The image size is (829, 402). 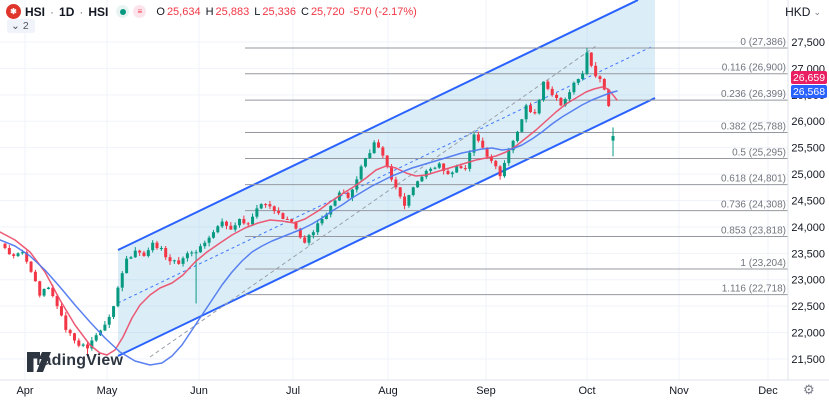 What do you see at coordinates (808, 334) in the screenshot?
I see `price-tick-label: 22,000` at bounding box center [808, 334].